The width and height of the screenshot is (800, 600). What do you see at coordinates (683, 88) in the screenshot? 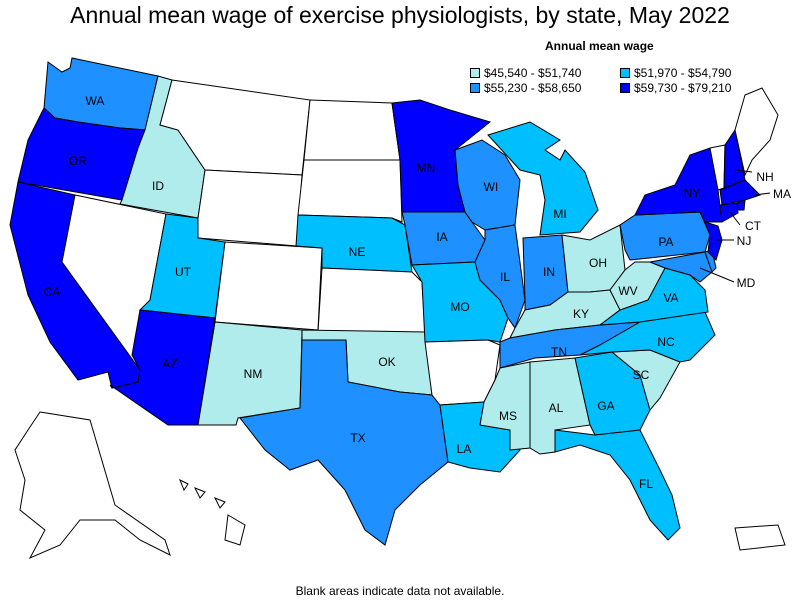
I see `legend-label-4: $59,730 - $79,210` at bounding box center [683, 88].